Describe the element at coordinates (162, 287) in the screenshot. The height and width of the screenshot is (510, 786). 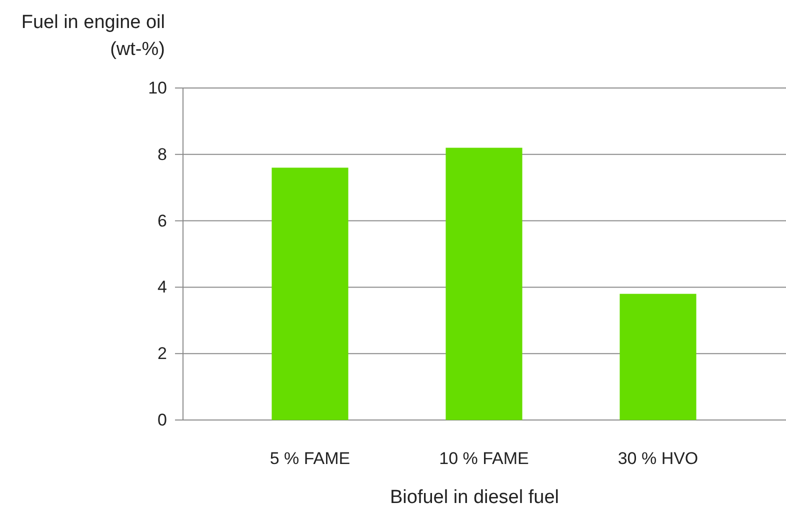
I see `y-tick-label: 4` at that location.